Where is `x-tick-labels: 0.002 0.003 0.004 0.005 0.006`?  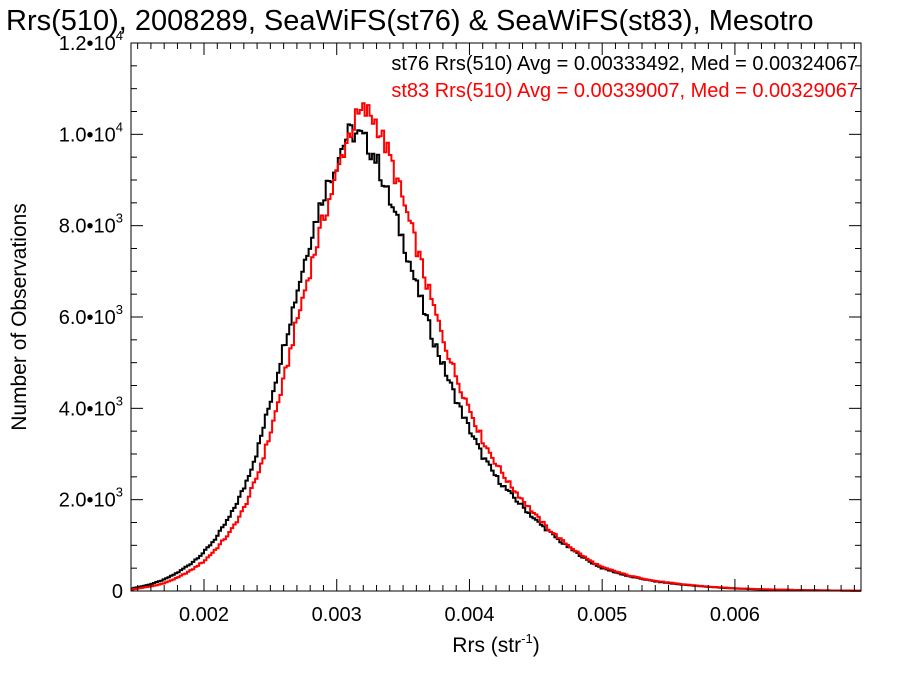
x-tick-labels: 0.002 0.003 0.004 0.005 0.006 is located at coordinates (469, 615).